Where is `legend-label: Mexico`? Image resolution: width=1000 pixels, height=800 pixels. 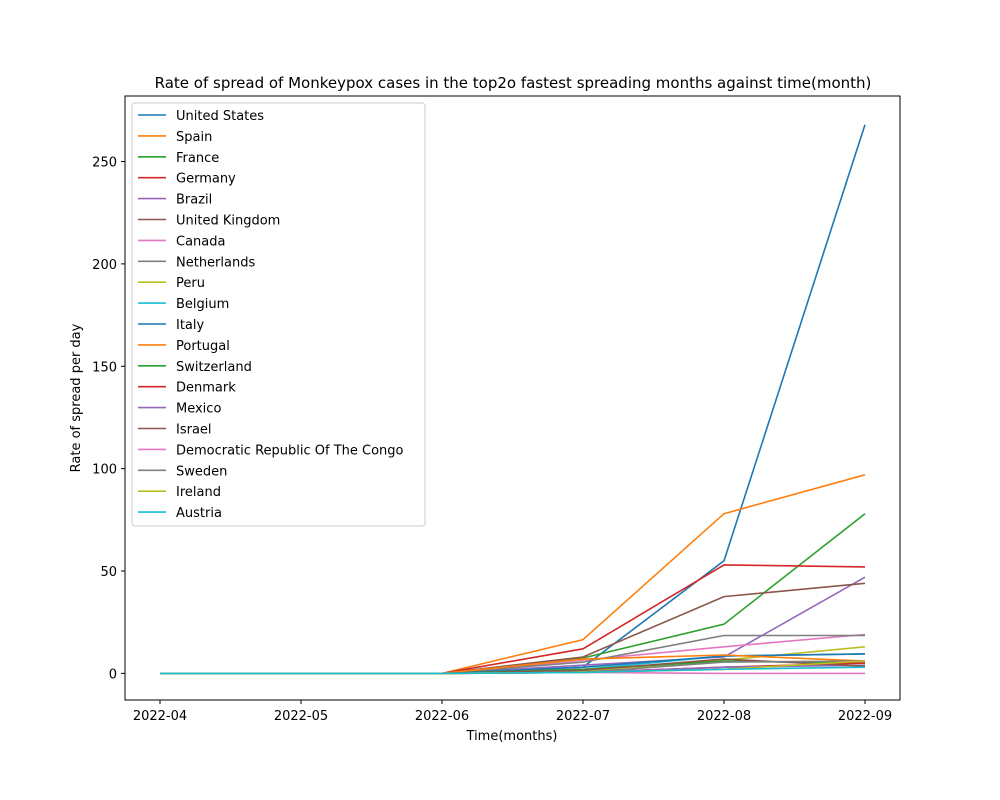
legend-label: Mexico is located at coordinates (198, 409).